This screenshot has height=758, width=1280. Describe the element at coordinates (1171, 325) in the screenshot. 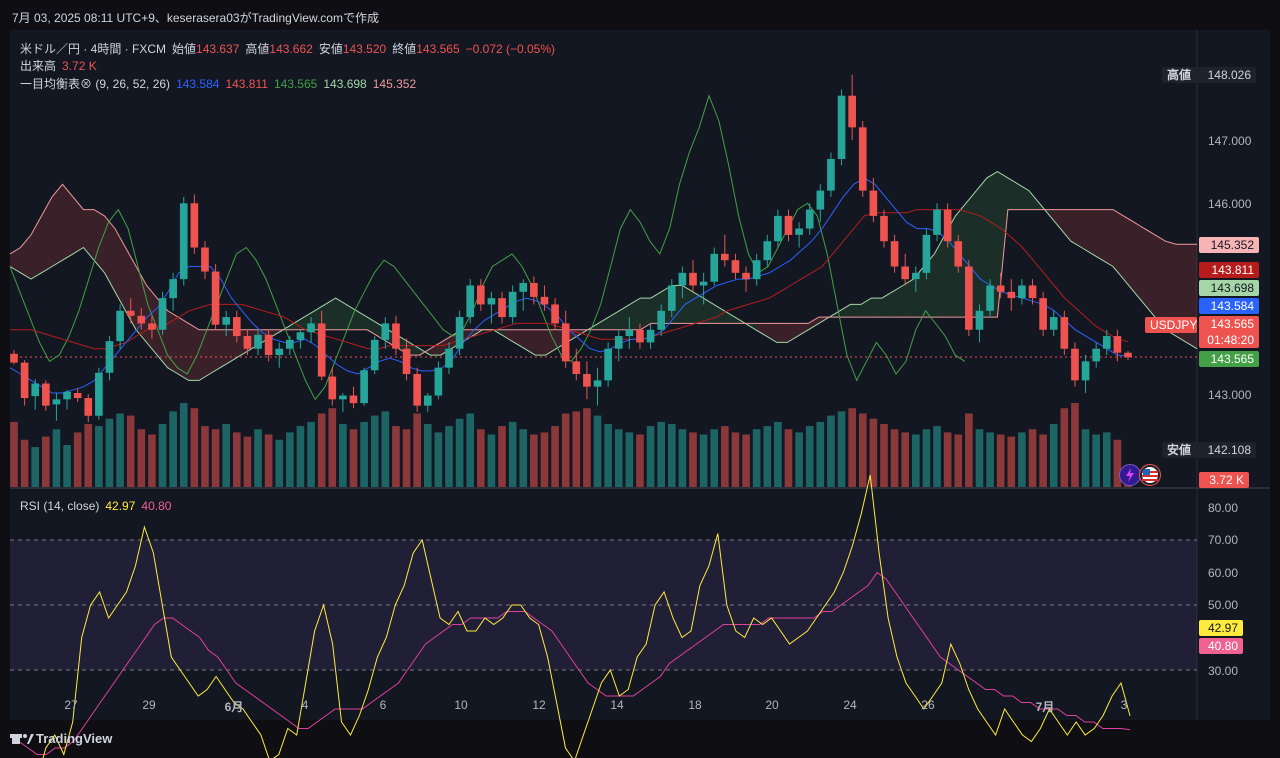

I see `symbol-tag: USDJPY` at that location.